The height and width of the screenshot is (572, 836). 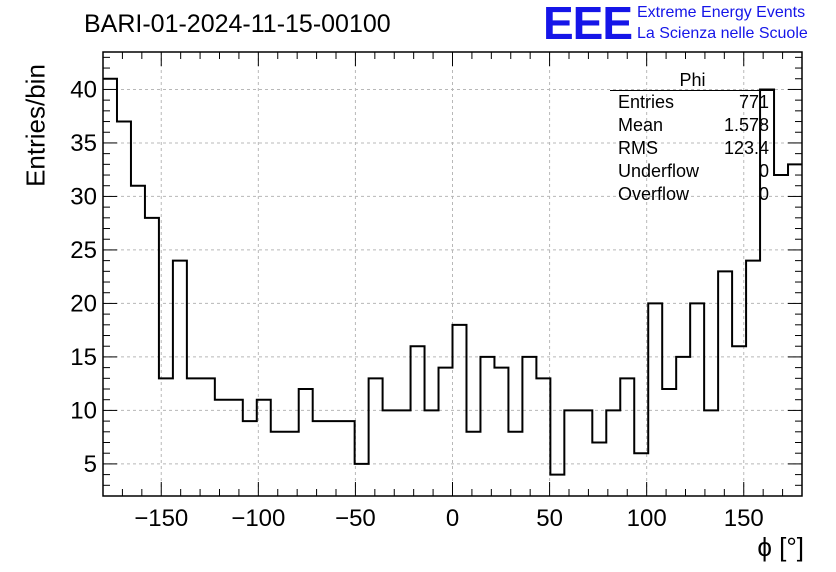 I want to click on stats-row-underflow: Underflow 0, so click(x=692, y=171).